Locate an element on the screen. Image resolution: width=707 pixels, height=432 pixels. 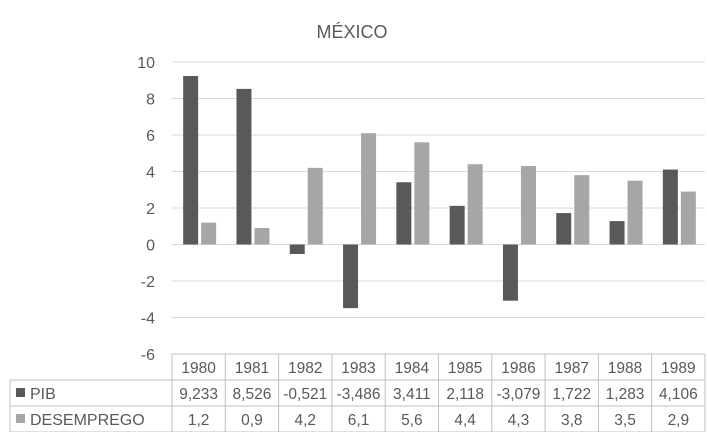
data-label-pib: -3,079 is located at coordinates (518, 394).